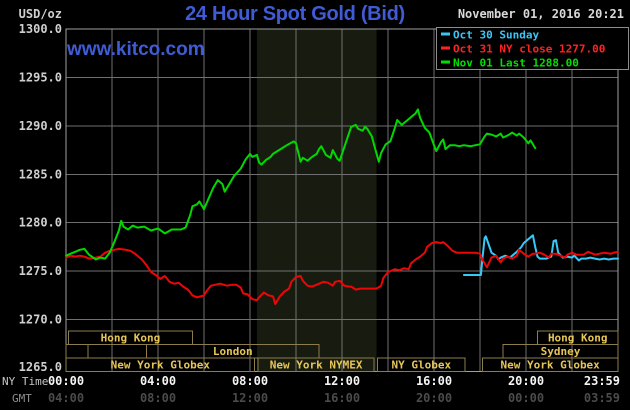  Describe the element at coordinates (40, 14) in the screenshot. I see `y-axis-unit-label: USD/oz` at that location.